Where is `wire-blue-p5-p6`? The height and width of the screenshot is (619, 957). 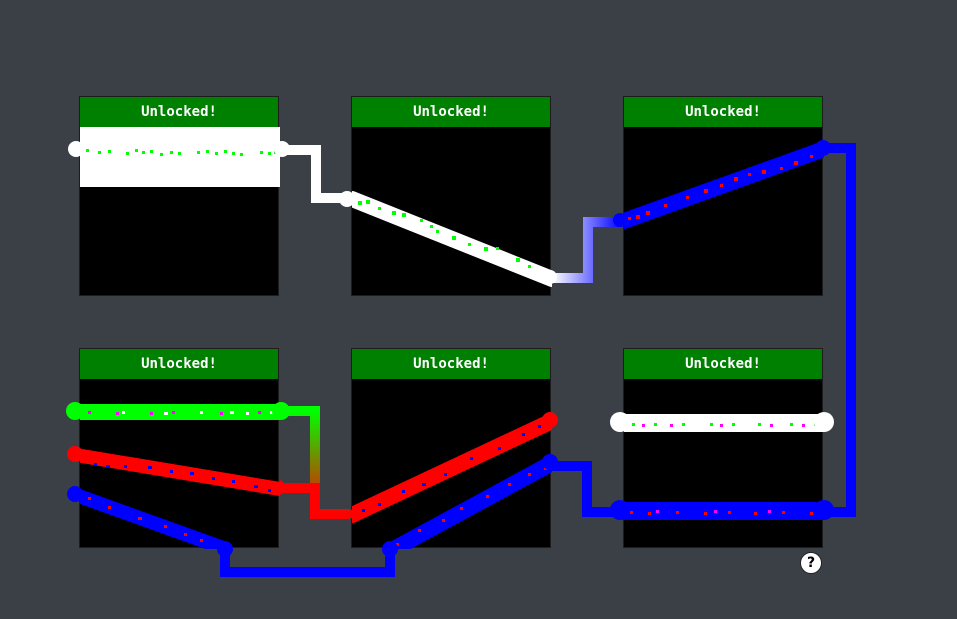 wire-blue-p5-p6 is located at coordinates (587, 489).